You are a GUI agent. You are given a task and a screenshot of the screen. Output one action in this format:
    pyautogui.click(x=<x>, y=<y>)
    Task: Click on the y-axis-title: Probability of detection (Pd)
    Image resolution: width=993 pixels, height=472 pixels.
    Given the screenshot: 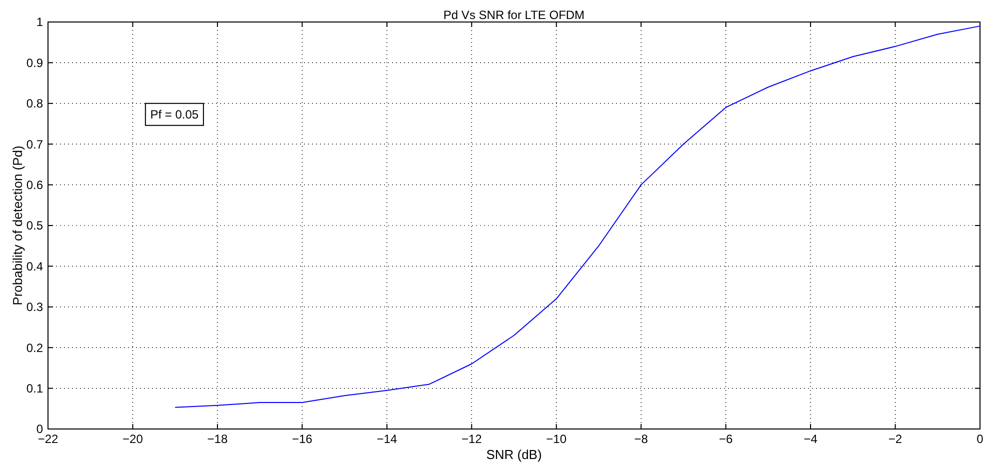 What is the action you would take?
    pyautogui.click(x=17, y=226)
    